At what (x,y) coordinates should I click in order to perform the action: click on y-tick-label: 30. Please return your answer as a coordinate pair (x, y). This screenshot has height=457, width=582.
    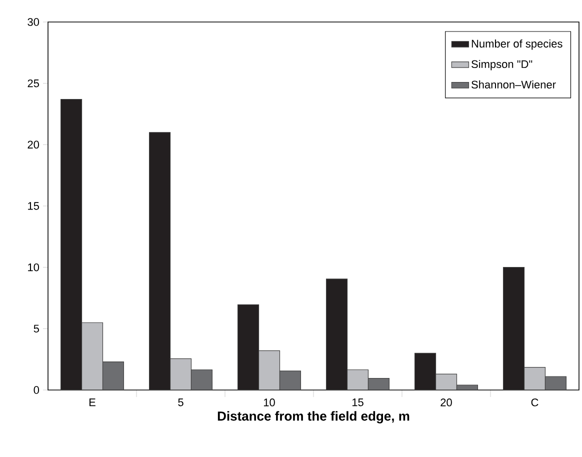
    Looking at the image, I should click on (34, 22).